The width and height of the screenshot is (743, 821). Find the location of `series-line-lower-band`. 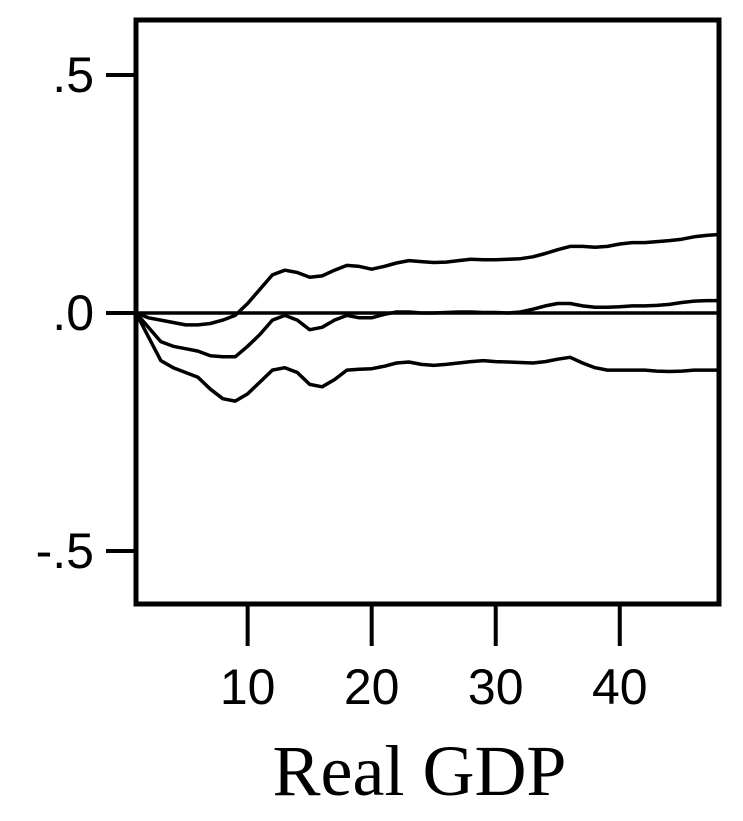

series-line-lower-band is located at coordinates (426, 357).